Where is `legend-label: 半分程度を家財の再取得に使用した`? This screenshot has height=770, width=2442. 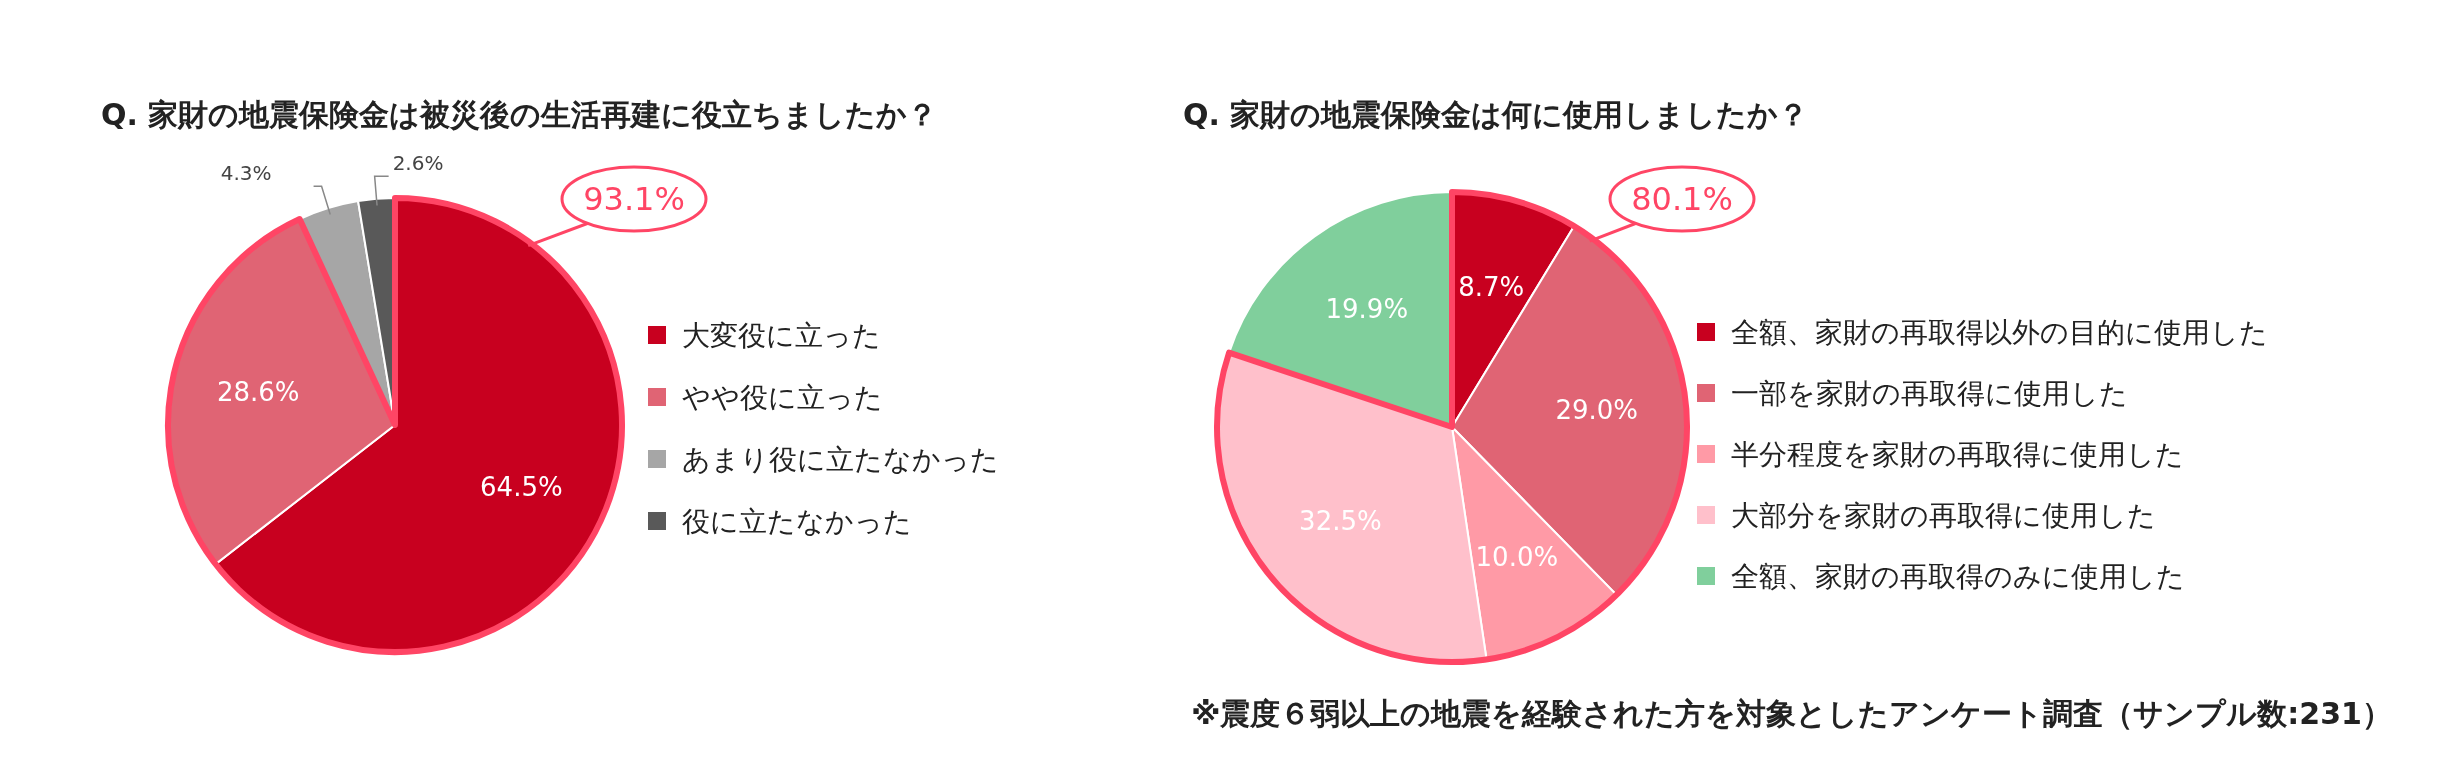 legend-label: 半分程度を家財の再取得に使用した is located at coordinates (1957, 454).